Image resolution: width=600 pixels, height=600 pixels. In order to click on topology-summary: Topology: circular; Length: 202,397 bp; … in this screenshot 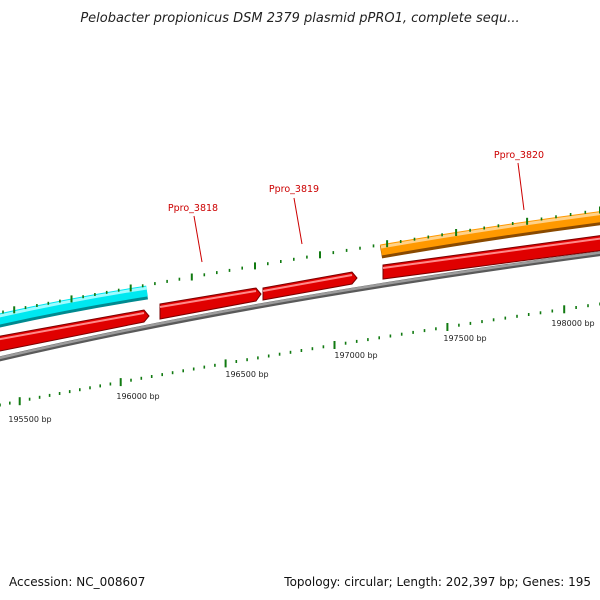, I will do `click(437, 582)`.